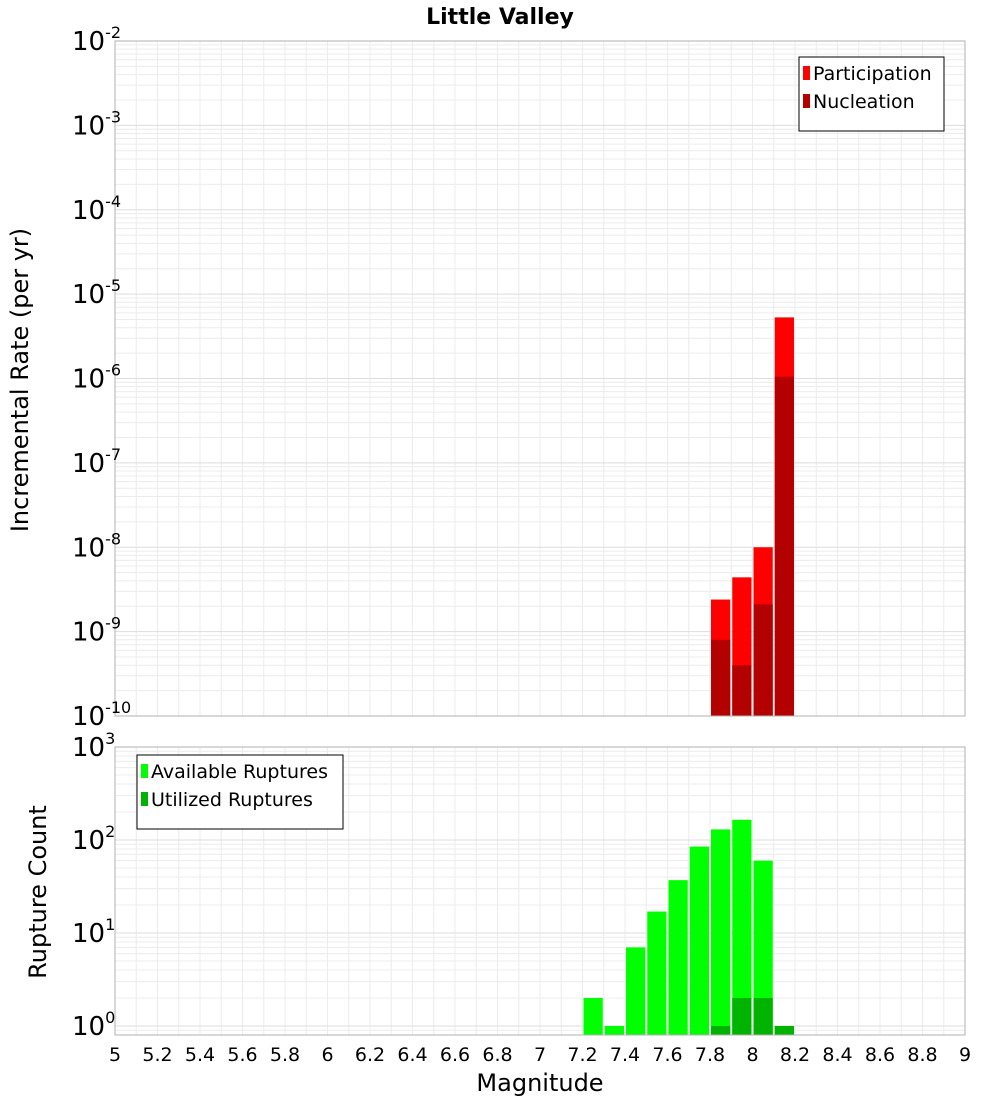  What do you see at coordinates (93, 1025) in the screenshot?
I see `y-tick-label: 10⁰` at bounding box center [93, 1025].